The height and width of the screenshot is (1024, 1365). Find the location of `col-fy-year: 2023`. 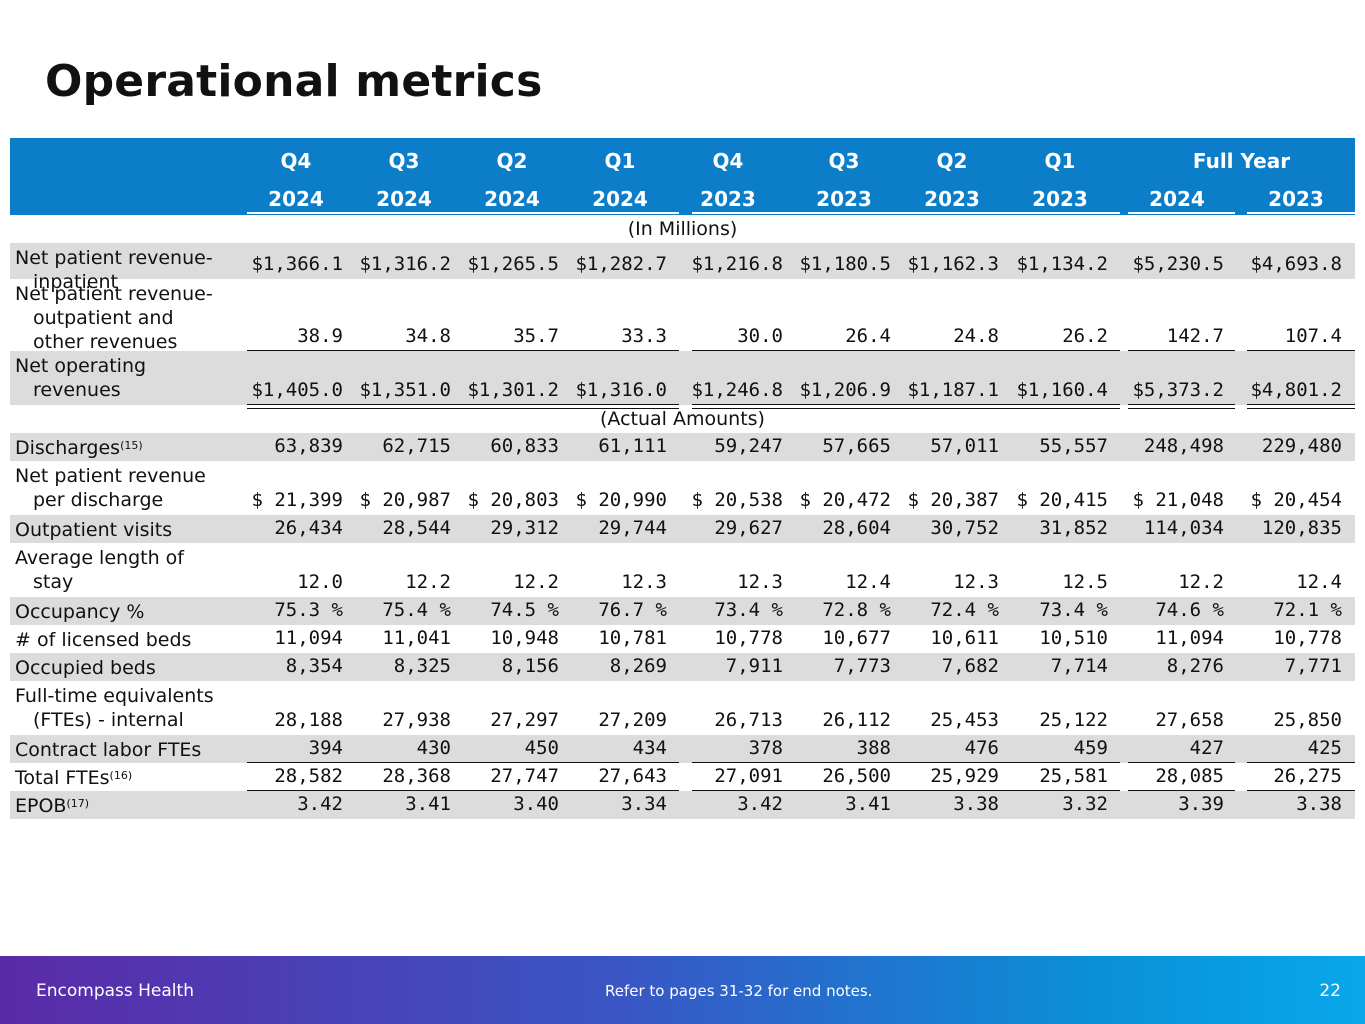

col-fy-year: 2023 is located at coordinates (1296, 199).